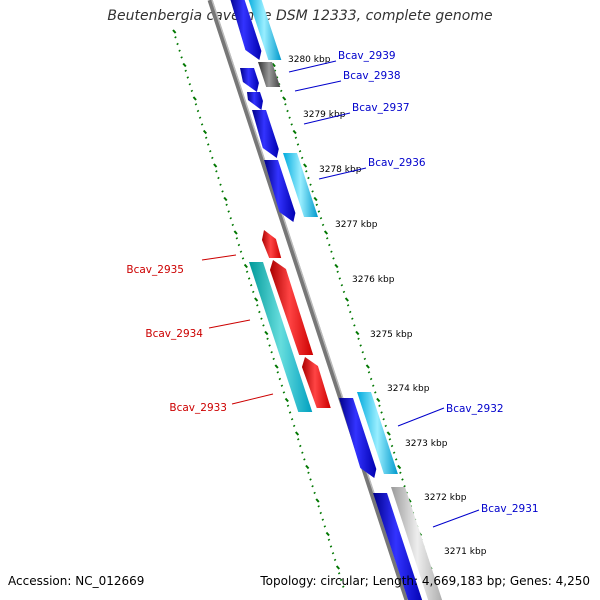  Describe the element at coordinates (264, 30) in the screenshot. I see `gene-bcav-2939-b` at that location.